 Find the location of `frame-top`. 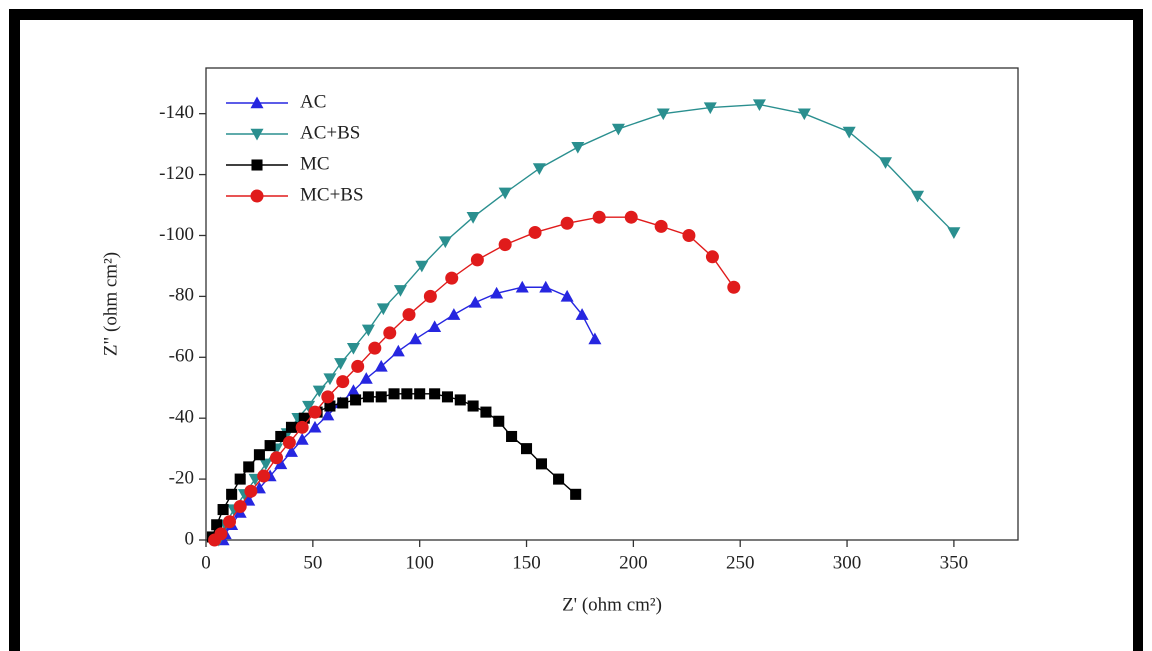

frame-top is located at coordinates (576, 14).